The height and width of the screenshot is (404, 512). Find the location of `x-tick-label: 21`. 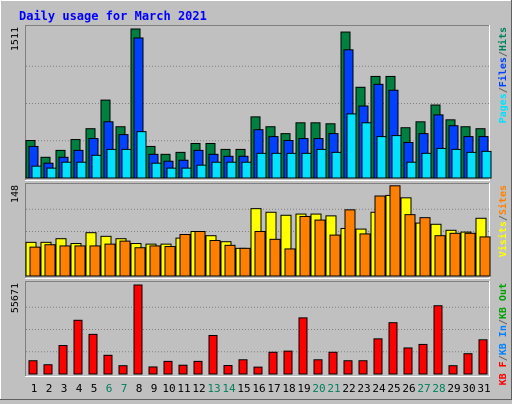

x-tick-label: 21 is located at coordinates (333, 388).